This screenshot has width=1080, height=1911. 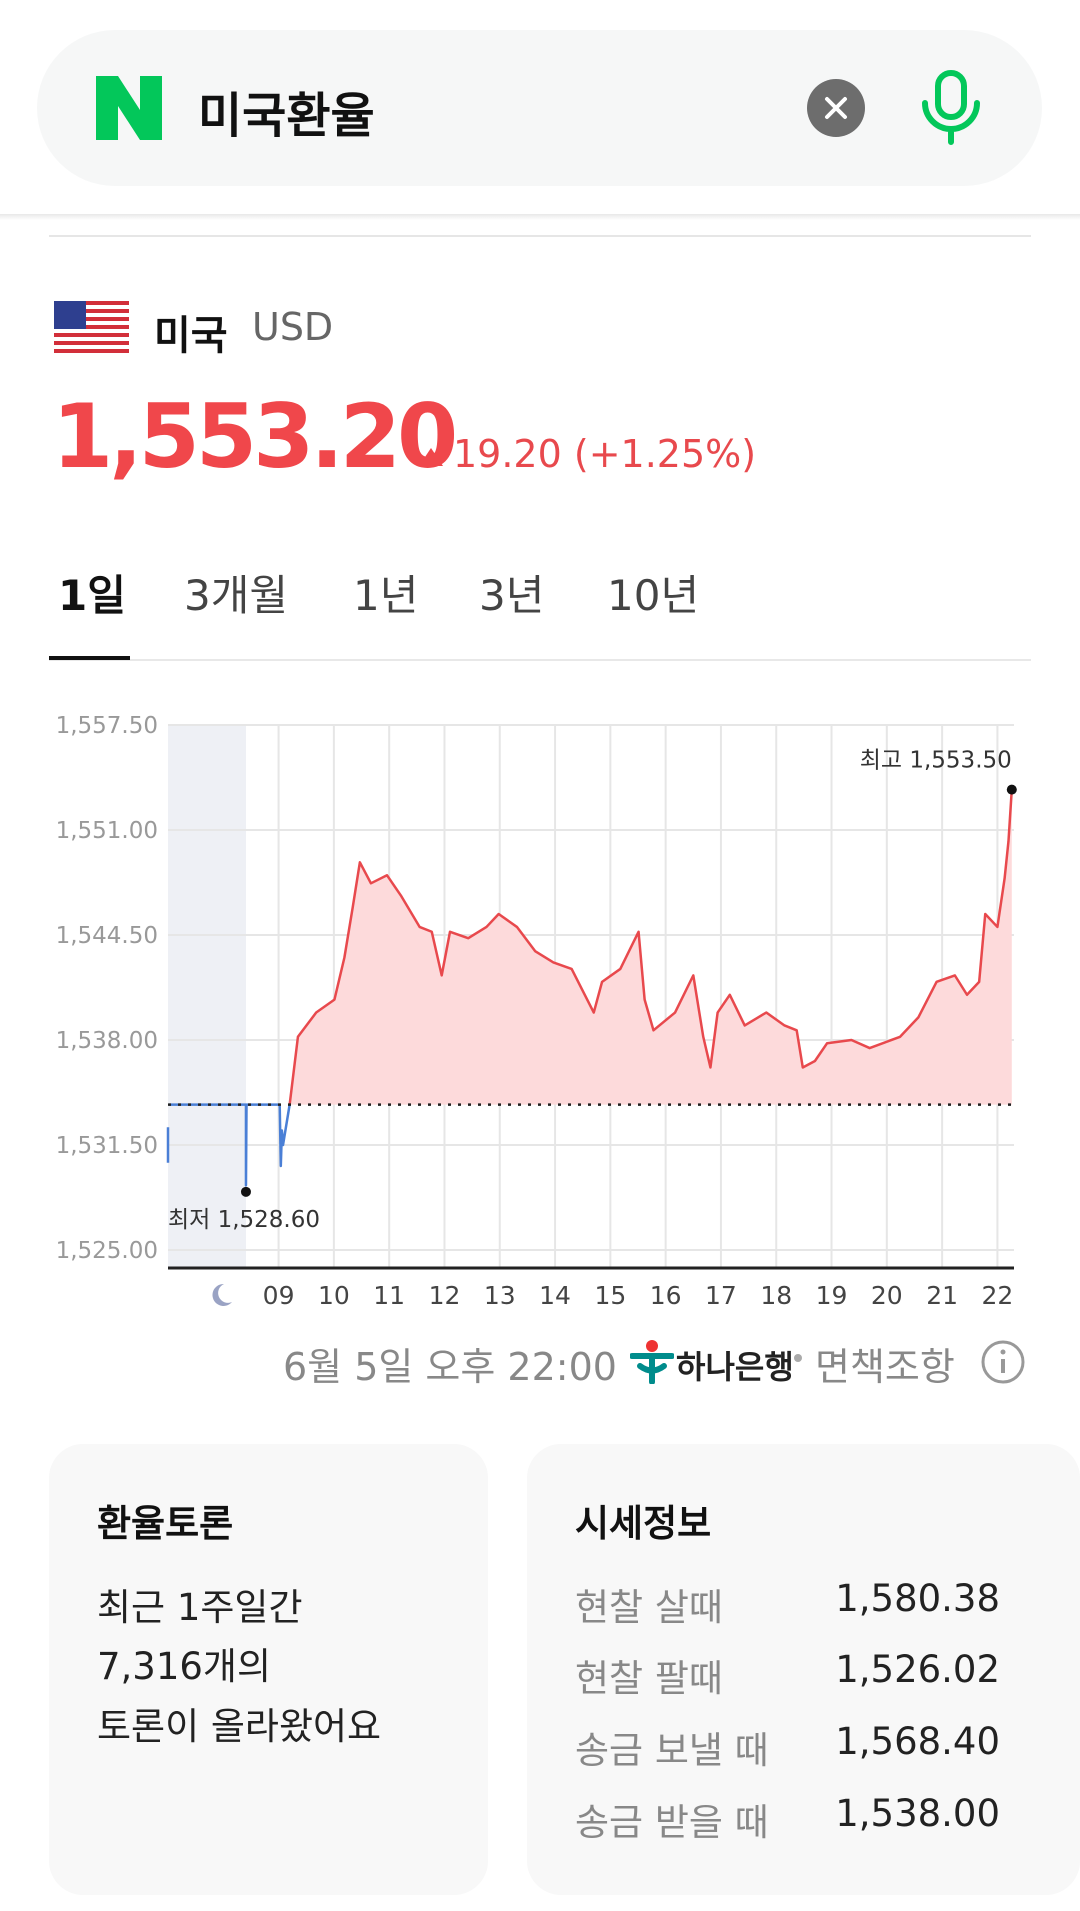 I want to click on tab: 10년, so click(x=653, y=595).